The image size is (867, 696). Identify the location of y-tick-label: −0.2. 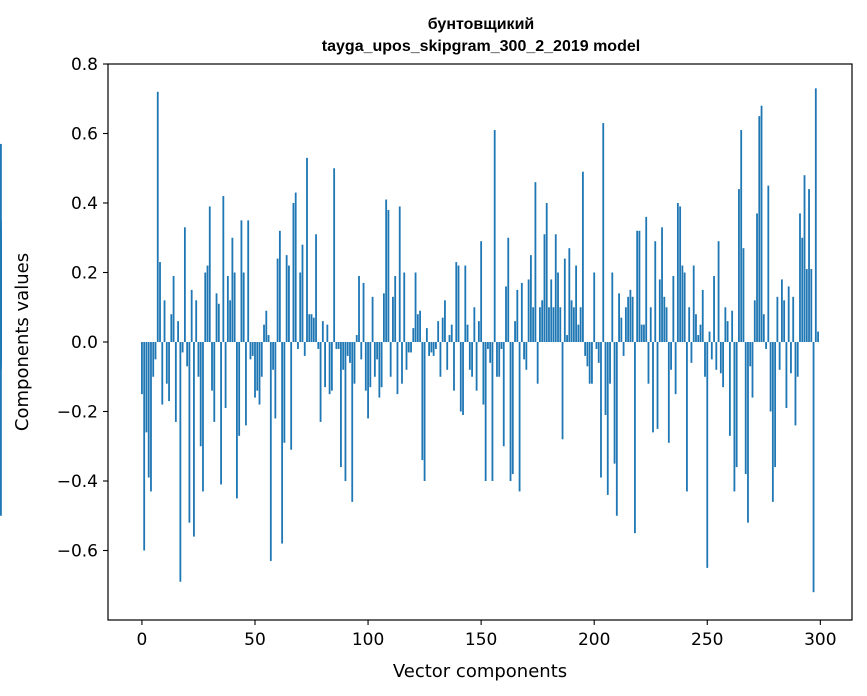
(77, 413).